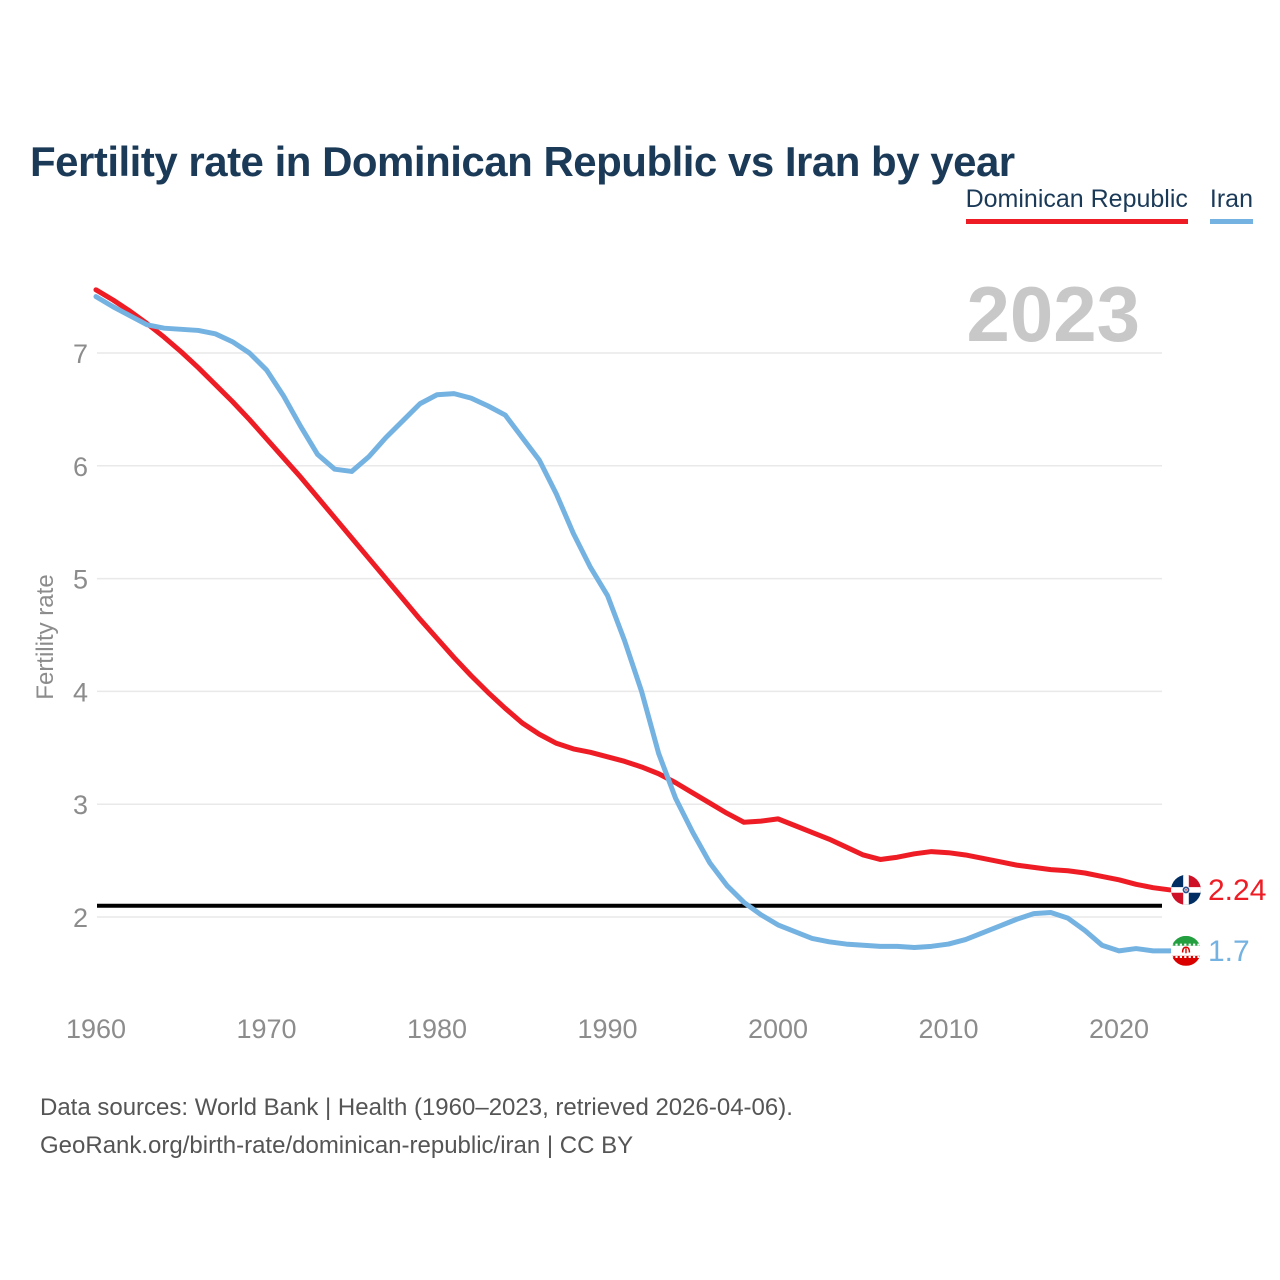  What do you see at coordinates (1186, 889) in the screenshot?
I see `dominican-republic-flag-icon` at bounding box center [1186, 889].